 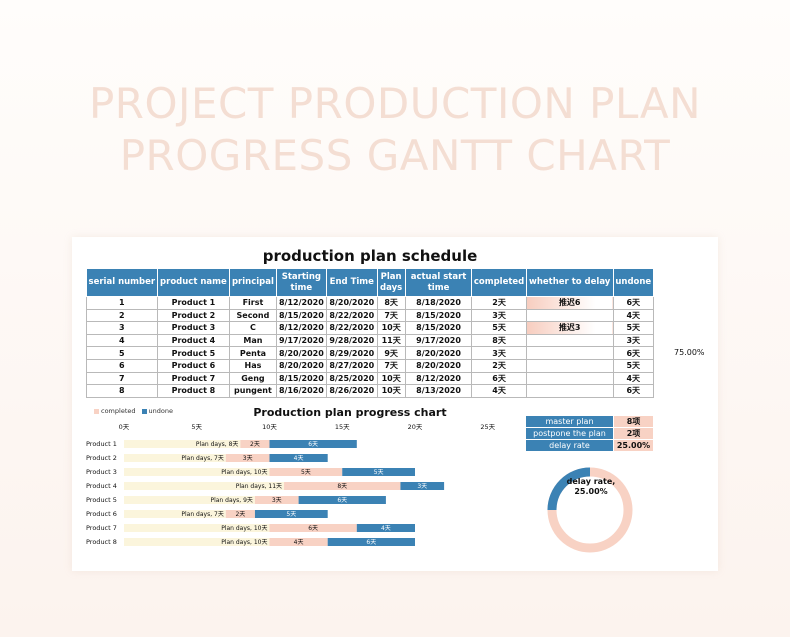 I want to click on category-label: Product 6, so click(x=101, y=514).